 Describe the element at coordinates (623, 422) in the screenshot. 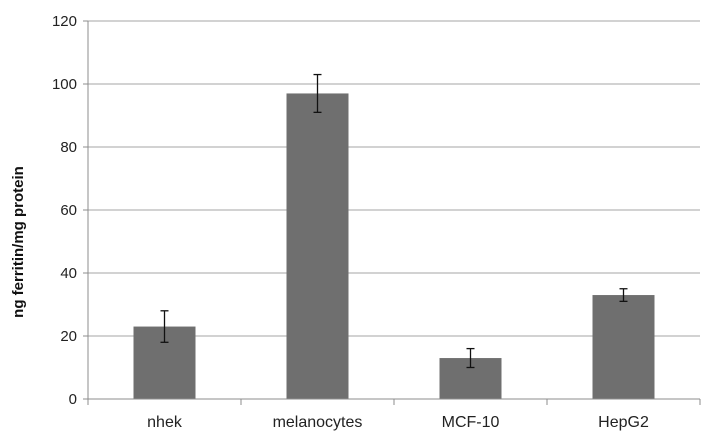

I see `x-category-label: HepG2` at that location.